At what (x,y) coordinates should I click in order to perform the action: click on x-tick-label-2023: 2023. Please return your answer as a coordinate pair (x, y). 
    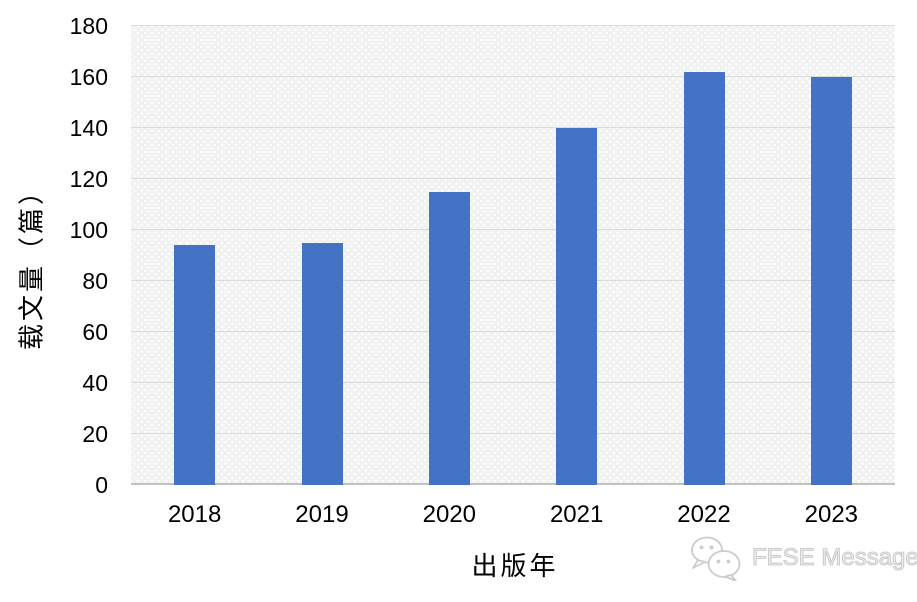
    Looking at the image, I should click on (831, 514).